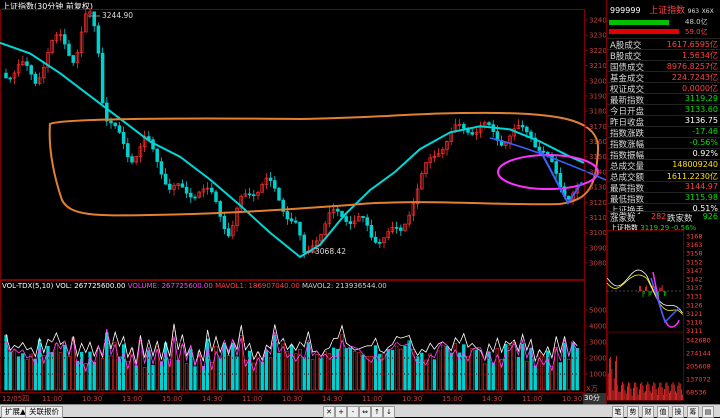 This screenshot has height=418, width=720. I want to click on price-tick-label: 3120, so click(597, 203).